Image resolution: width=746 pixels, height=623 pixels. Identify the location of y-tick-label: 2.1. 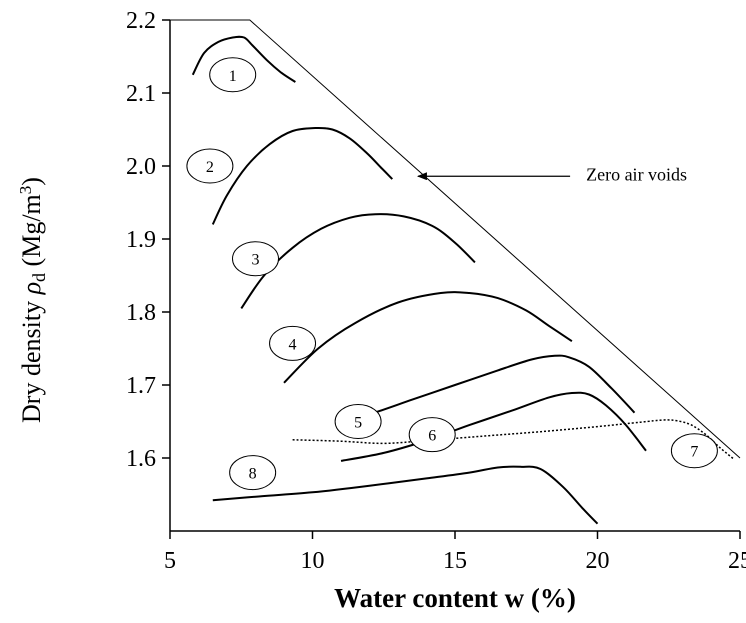
(141, 94).